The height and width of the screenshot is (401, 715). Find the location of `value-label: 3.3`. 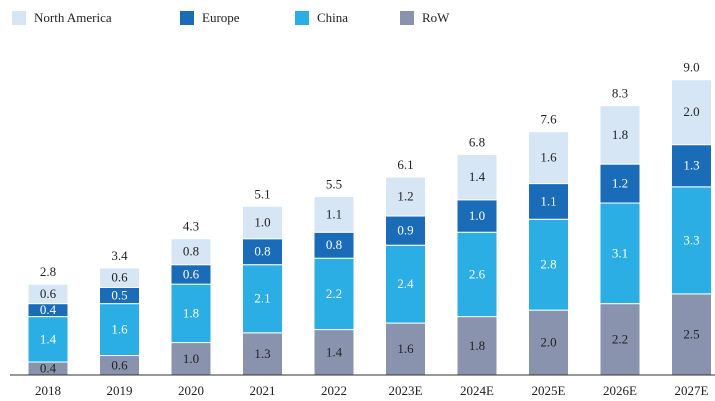

value-label: 3.3 is located at coordinates (691, 239).